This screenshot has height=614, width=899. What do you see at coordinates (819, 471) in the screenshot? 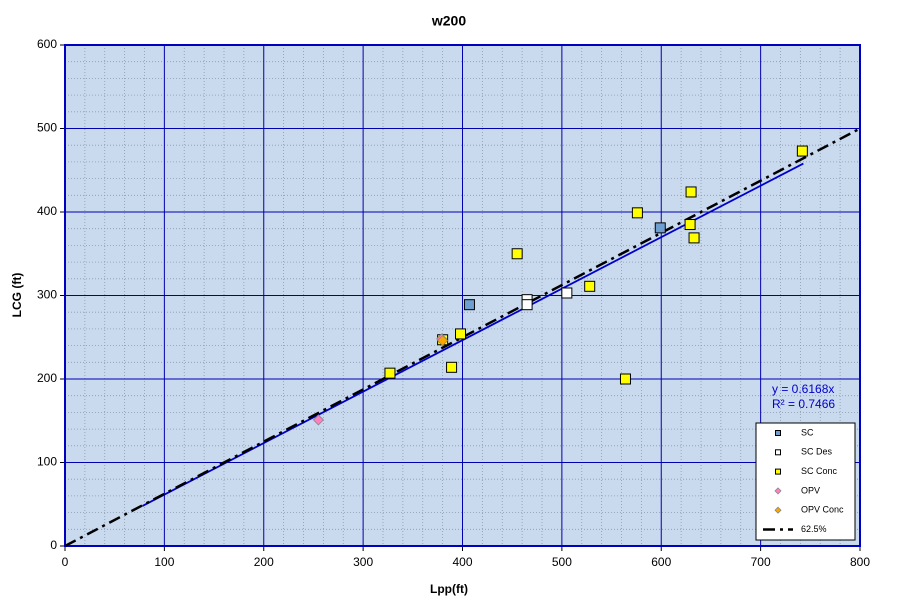
I see `legend-label: SC Conc` at bounding box center [819, 471].